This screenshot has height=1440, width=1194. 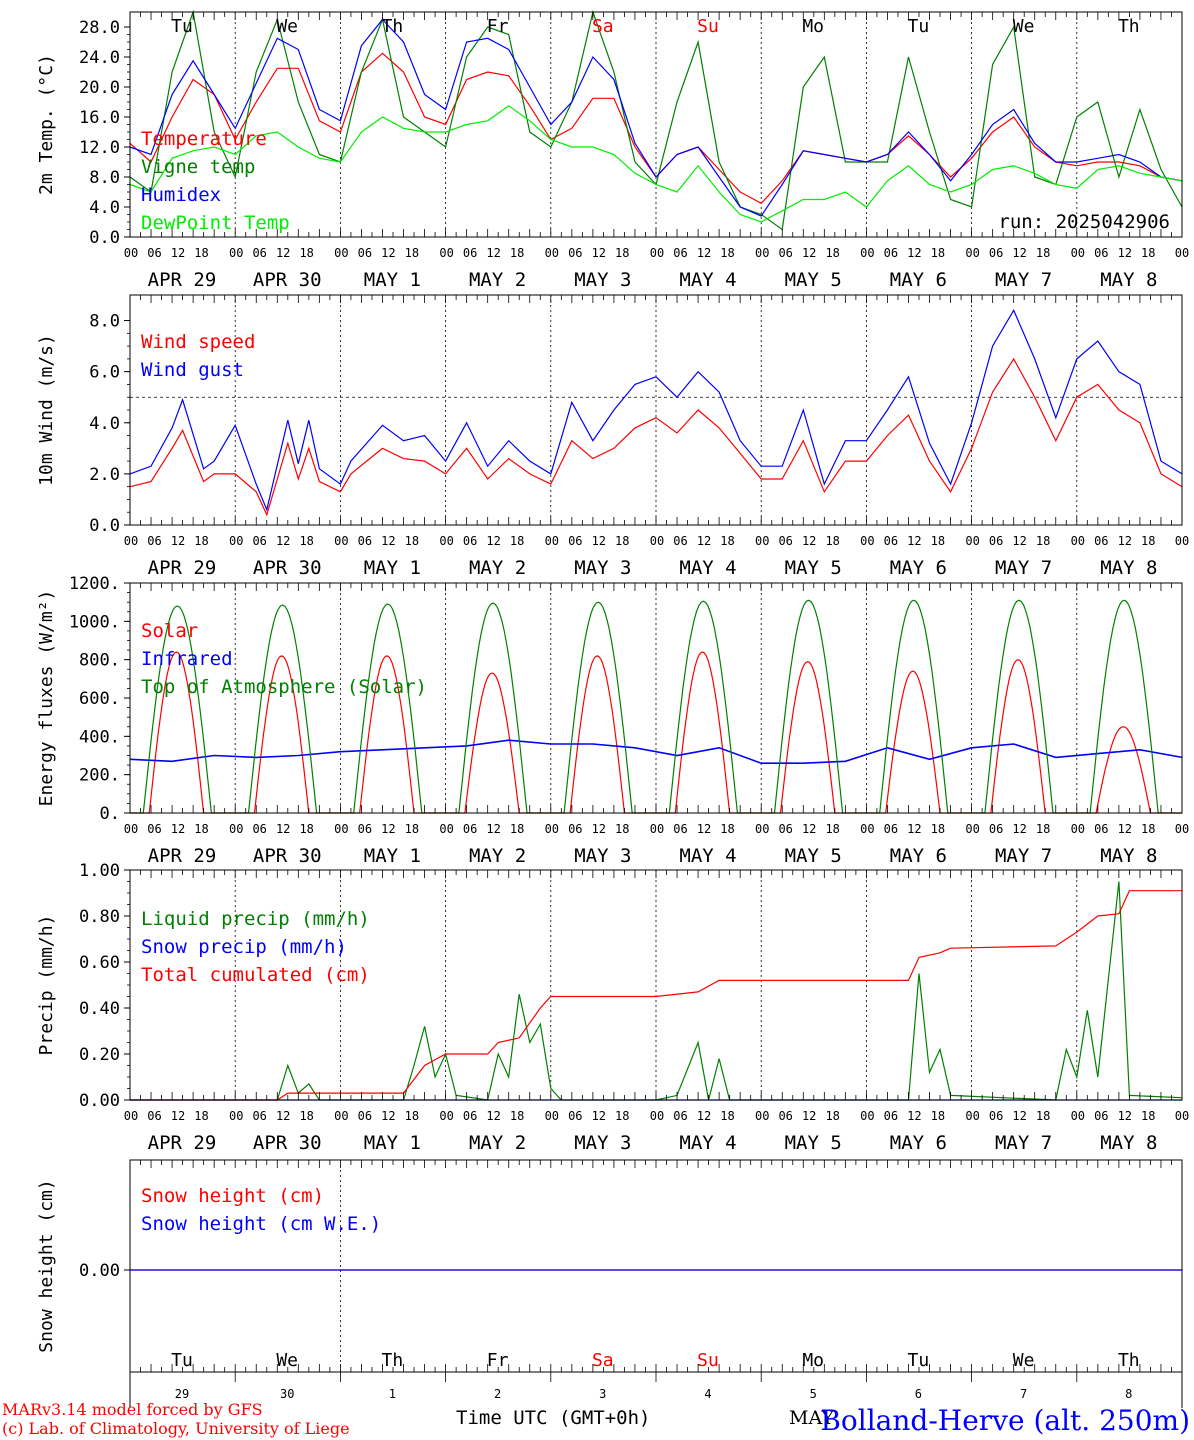 What do you see at coordinates (204, 139) in the screenshot?
I see `legend-entry: Temperature` at bounding box center [204, 139].